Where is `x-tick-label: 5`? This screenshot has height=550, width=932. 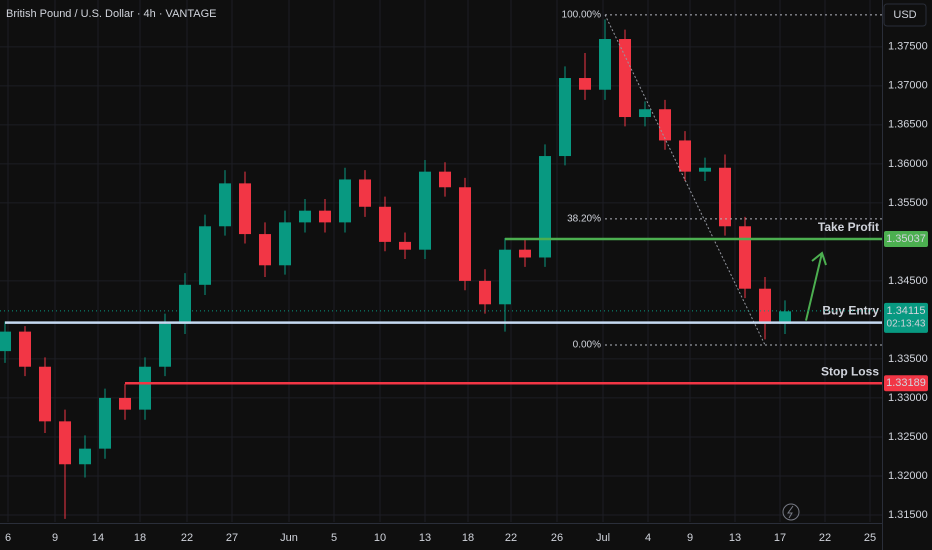
x-tick-label: 5 is located at coordinates (334, 538).